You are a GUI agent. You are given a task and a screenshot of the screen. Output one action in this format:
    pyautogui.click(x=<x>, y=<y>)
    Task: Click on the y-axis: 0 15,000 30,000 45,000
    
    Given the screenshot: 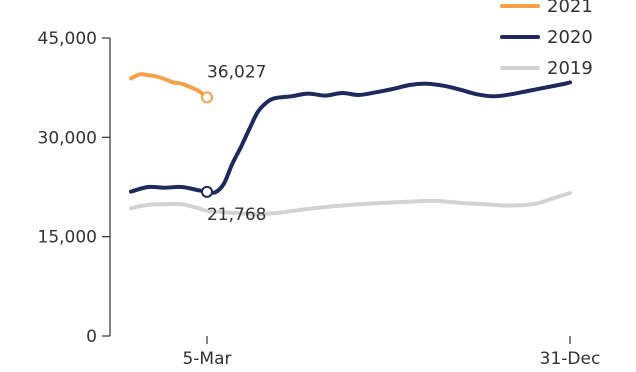 What is the action you would take?
    pyautogui.click(x=74, y=188)
    